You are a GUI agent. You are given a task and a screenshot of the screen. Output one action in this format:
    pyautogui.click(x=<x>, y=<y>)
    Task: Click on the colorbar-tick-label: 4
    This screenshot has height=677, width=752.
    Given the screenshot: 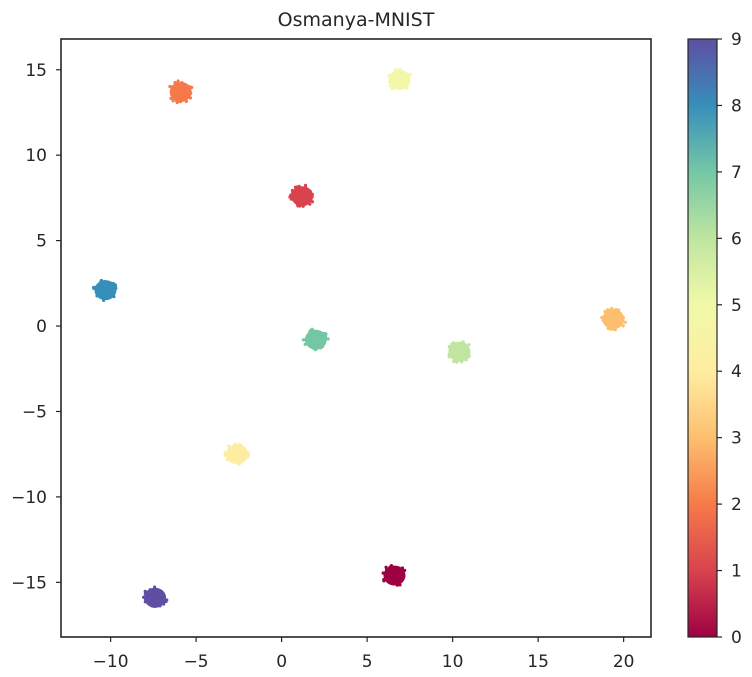 What is the action you would take?
    pyautogui.click(x=736, y=372)
    